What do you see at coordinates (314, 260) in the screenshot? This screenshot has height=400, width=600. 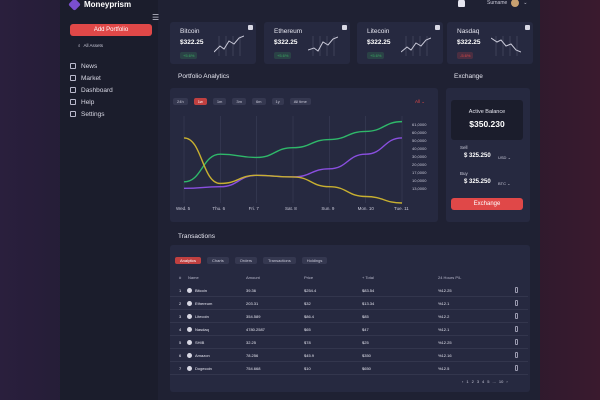 I see `tab-holdings: Holdings` at bounding box center [314, 260].